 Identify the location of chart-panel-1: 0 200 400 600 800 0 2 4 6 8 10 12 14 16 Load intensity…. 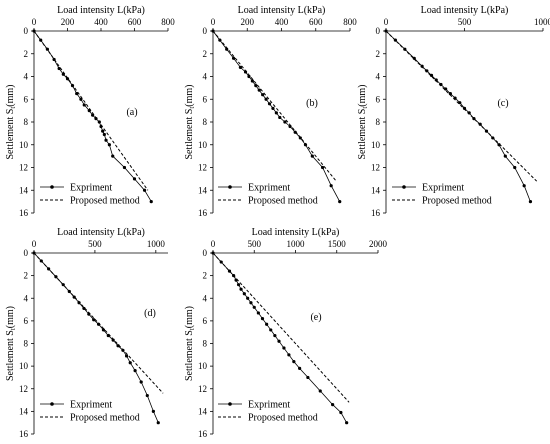
(90, 111).